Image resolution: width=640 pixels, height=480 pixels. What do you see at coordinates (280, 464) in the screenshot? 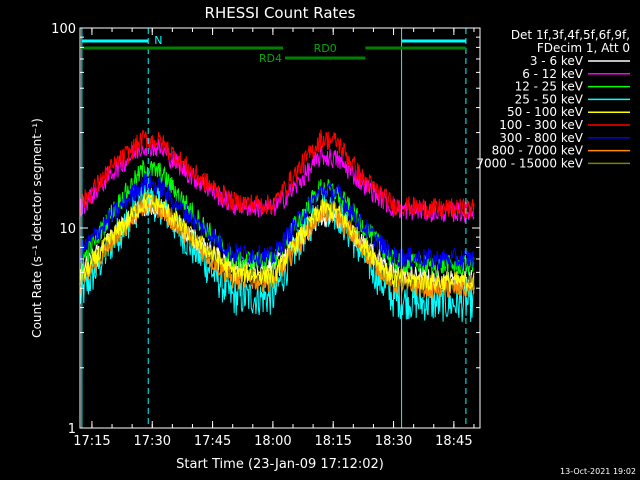
I see `x-axis-label: Start Time (23-Jan-09 17:12:02)` at bounding box center [280, 464].